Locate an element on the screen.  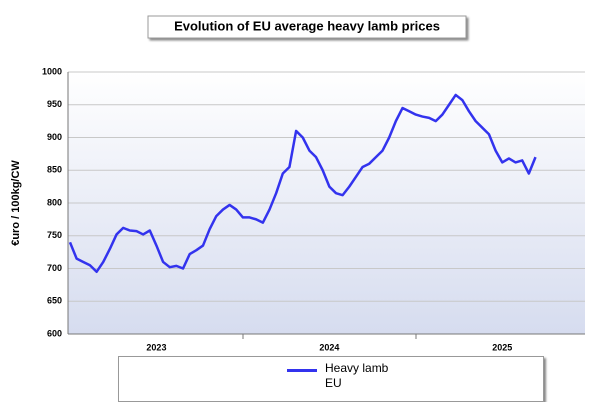
x-tick-label: 2024 is located at coordinates (329, 347).